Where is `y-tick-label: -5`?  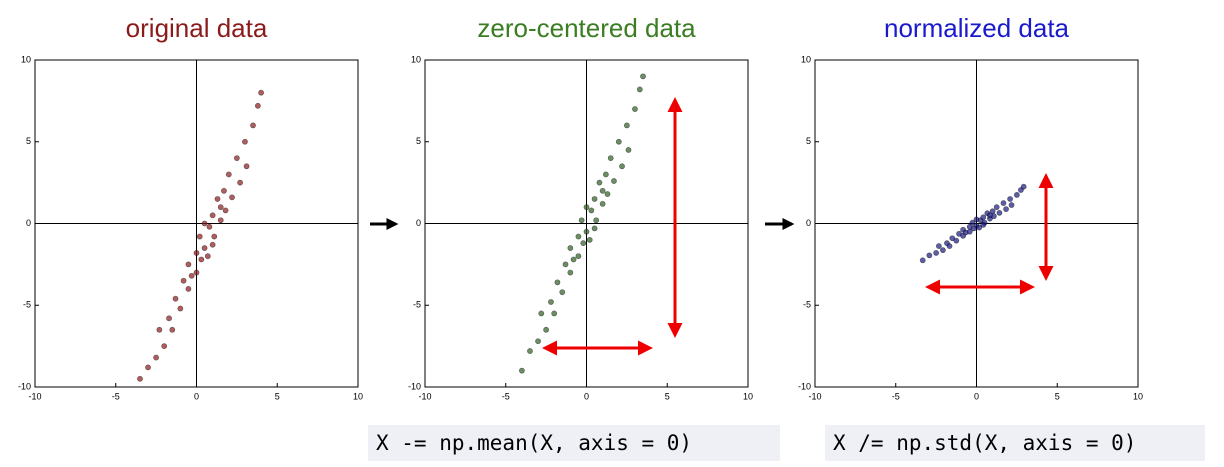 y-tick-label: -5 is located at coordinates (27, 305).